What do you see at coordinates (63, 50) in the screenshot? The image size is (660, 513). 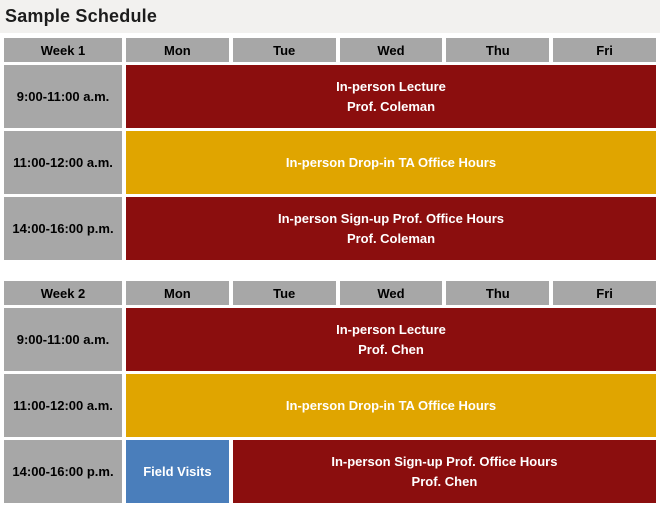 I see `week-label-cell: Week 1` at bounding box center [63, 50].